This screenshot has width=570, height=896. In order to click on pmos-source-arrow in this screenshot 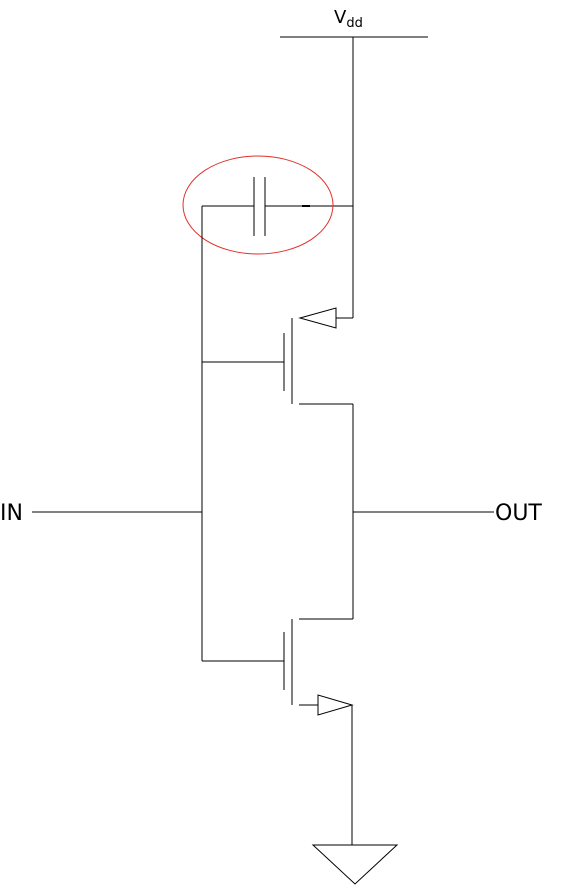, I will do `click(317, 318)`.